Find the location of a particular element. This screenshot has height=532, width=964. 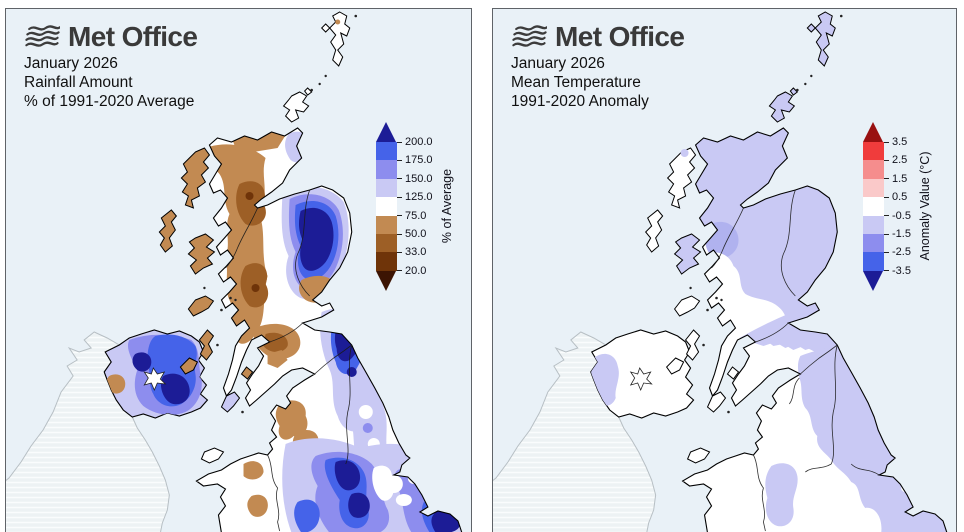

colorbar-tick-label: 175.0 is located at coordinates (419, 160).